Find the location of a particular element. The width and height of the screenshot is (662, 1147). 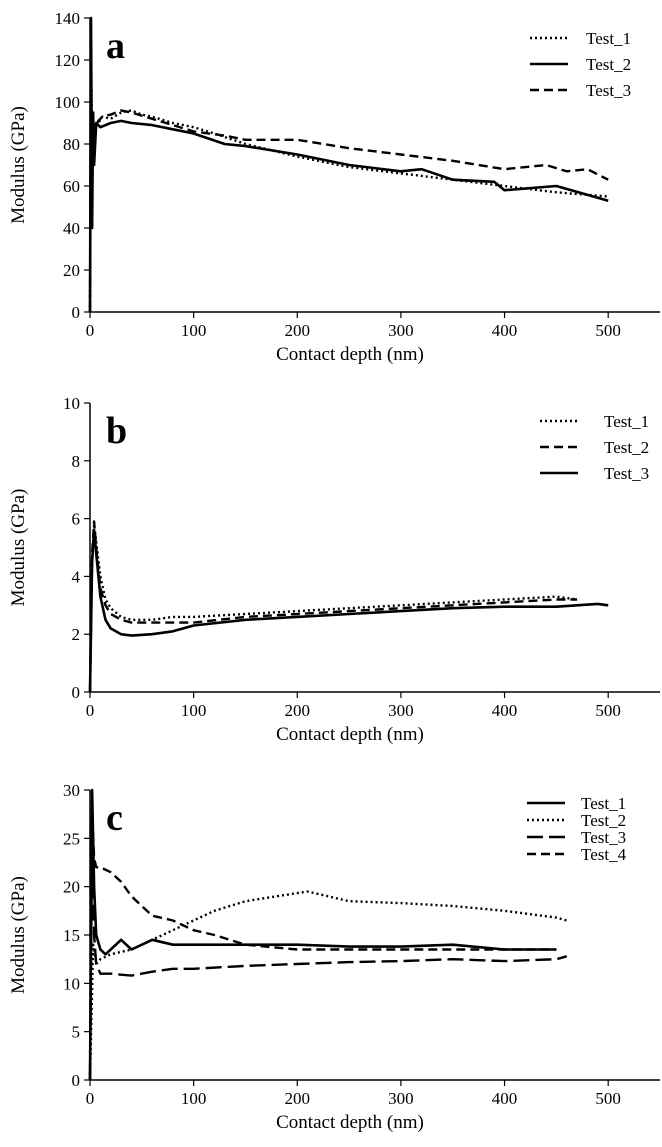

panel-letter: b is located at coordinates (116, 431).